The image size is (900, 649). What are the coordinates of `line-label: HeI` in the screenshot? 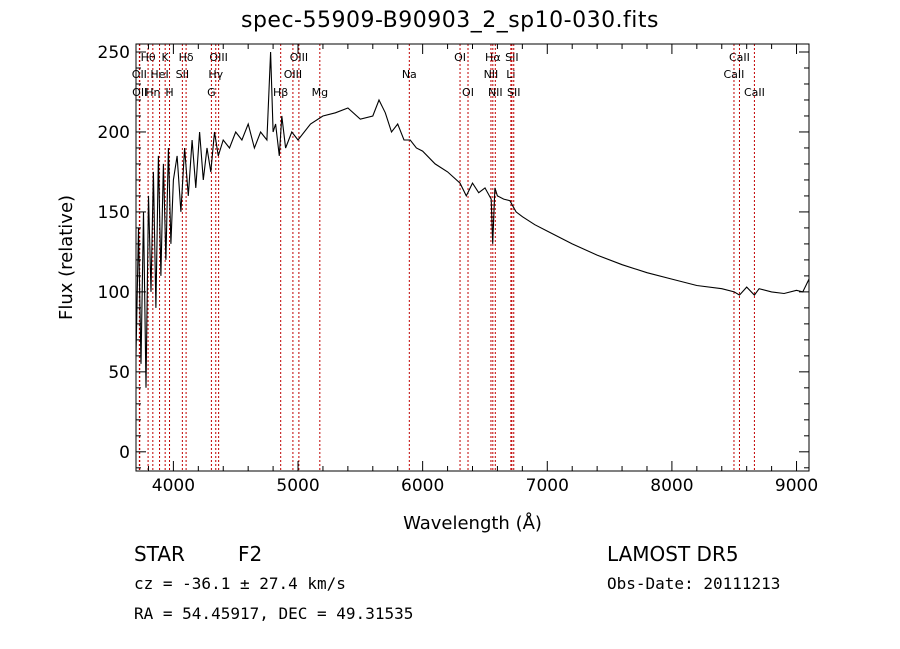 It's located at (159, 74).